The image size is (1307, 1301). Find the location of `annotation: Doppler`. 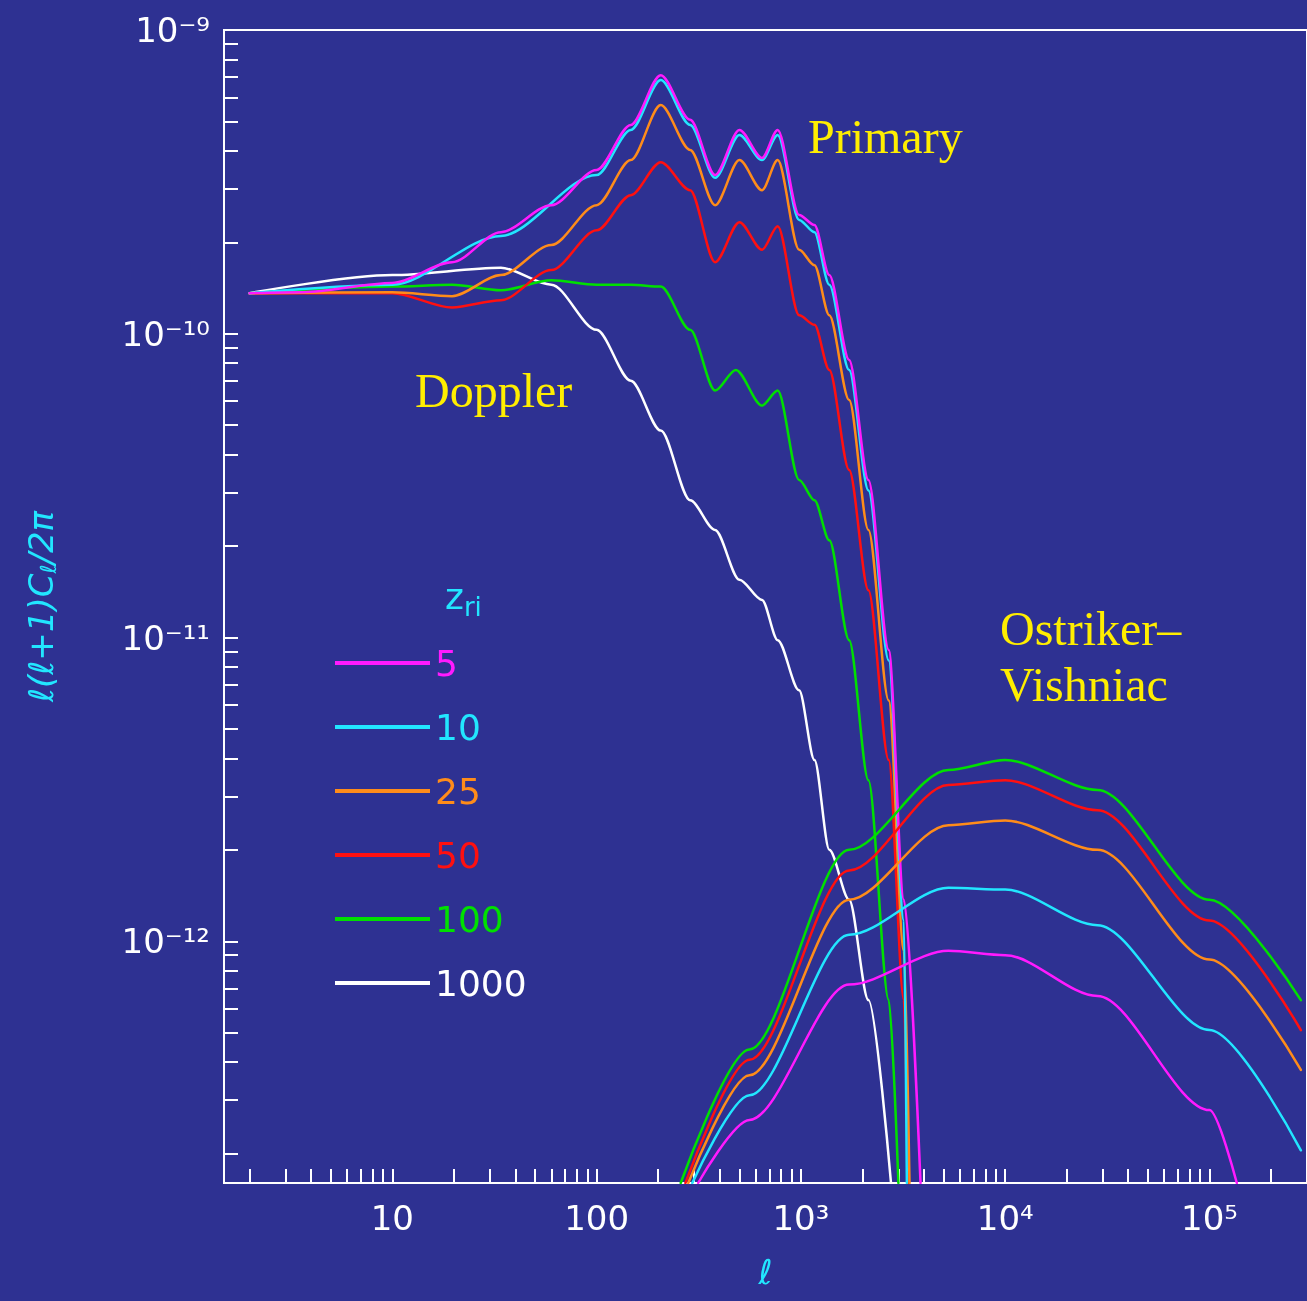

annotation: Doppler is located at coordinates (494, 390).